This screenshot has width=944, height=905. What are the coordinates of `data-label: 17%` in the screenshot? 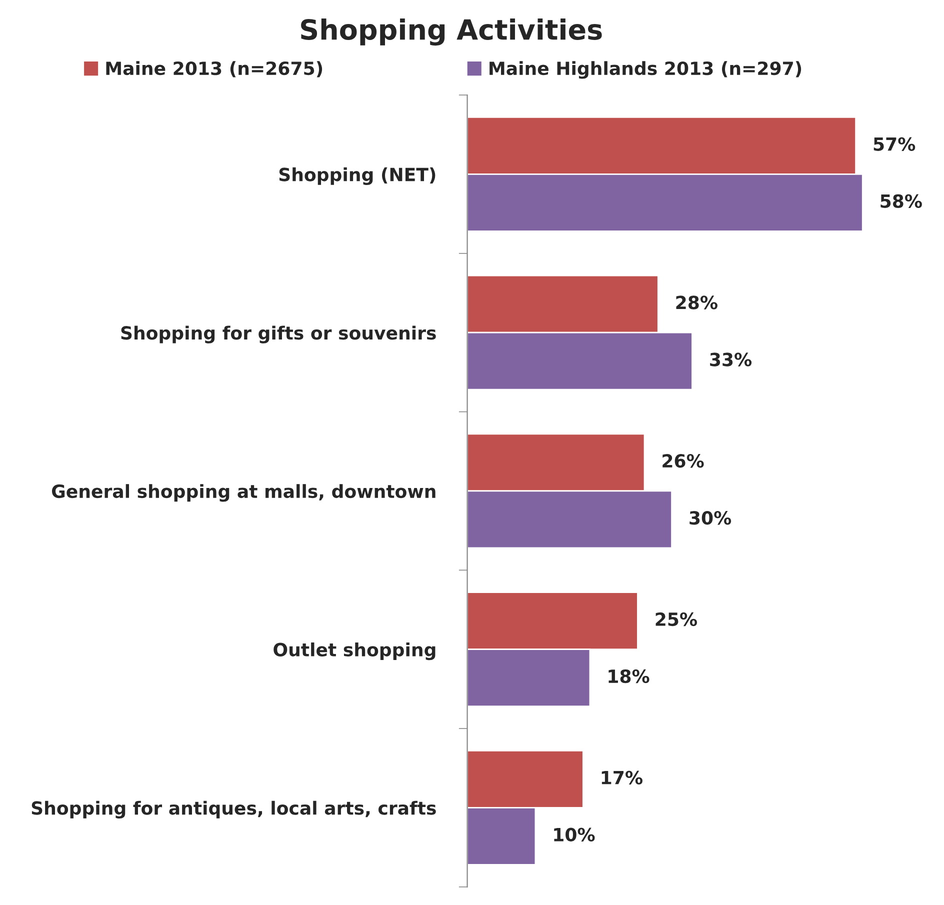 It's located at (622, 777).